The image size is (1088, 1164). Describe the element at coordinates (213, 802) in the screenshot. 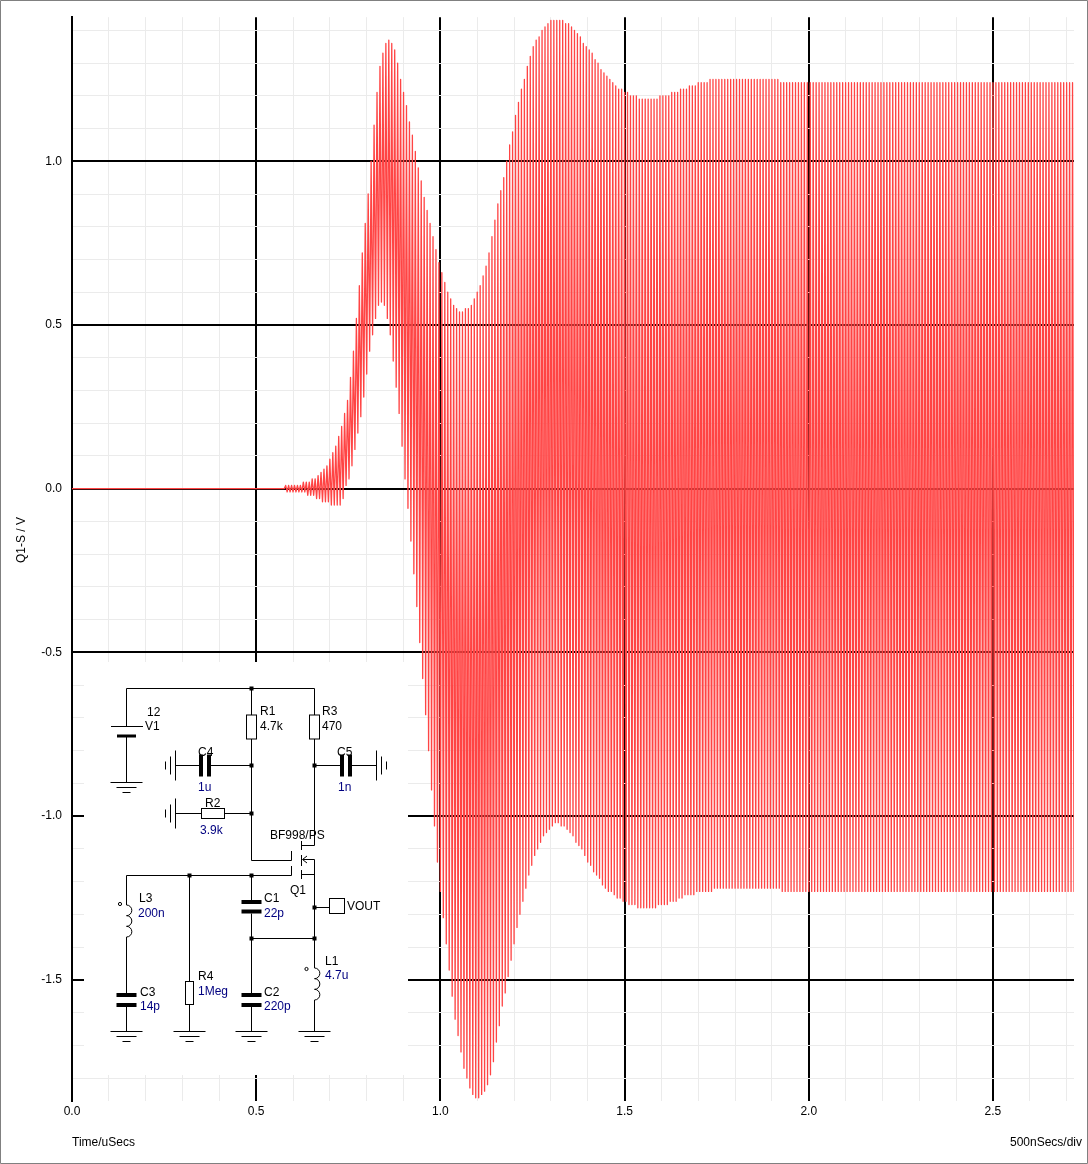

I see `annotation: R2` at that location.